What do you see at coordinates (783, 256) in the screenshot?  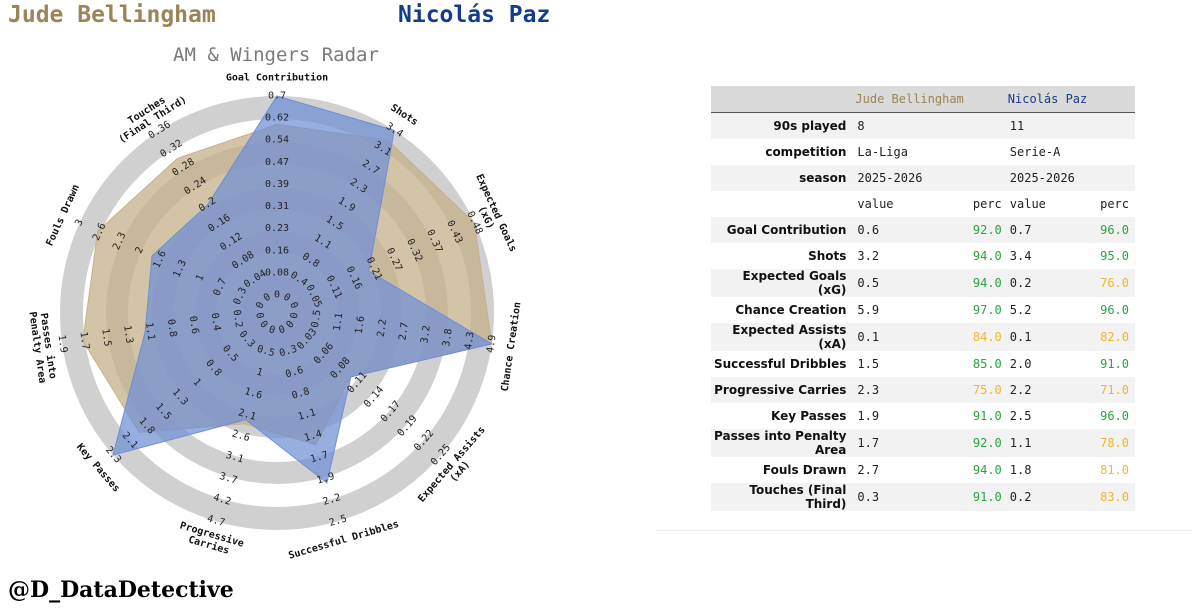 I see `stat-label: Shots` at bounding box center [783, 256].